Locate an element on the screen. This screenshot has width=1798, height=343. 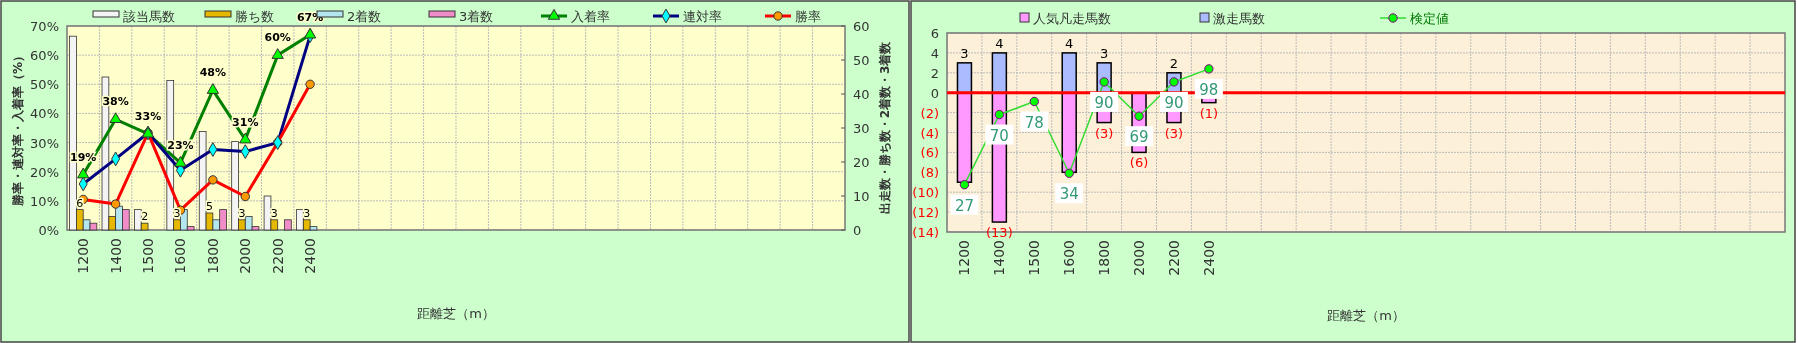
y-tick-label: 70% is located at coordinates (44, 26).